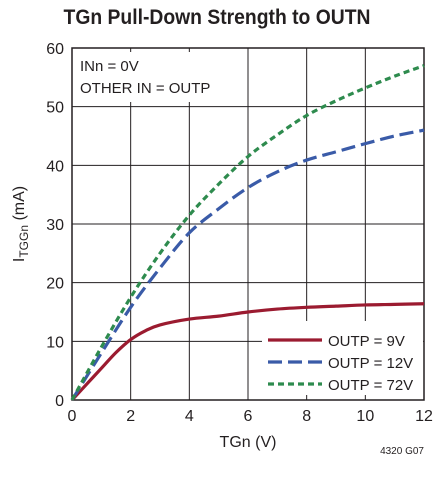  I want to click on x-axis-label: TGn (V), so click(248, 442).